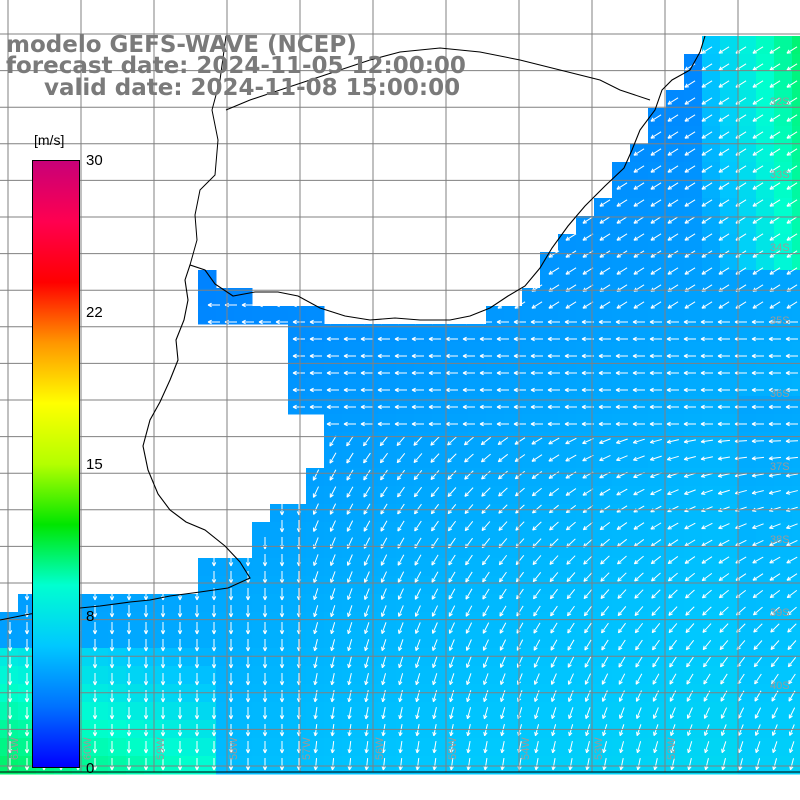 The width and height of the screenshot is (800, 800). What do you see at coordinates (780, 321) in the screenshot?
I see `lat-label: 35S` at bounding box center [780, 321].